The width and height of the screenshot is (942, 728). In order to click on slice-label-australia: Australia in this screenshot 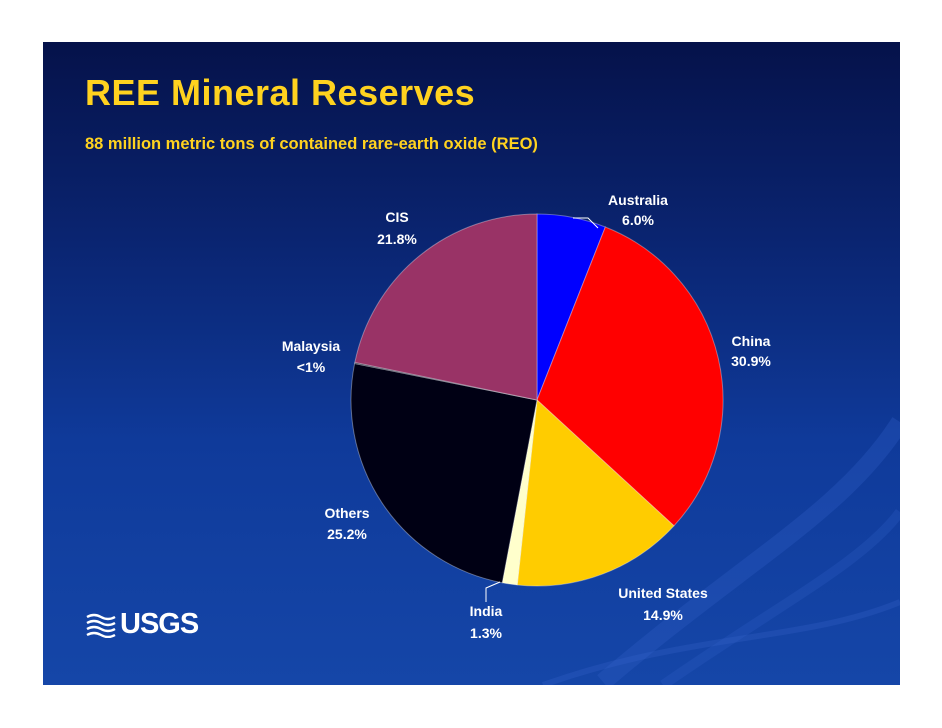, I will do `click(638, 200)`.